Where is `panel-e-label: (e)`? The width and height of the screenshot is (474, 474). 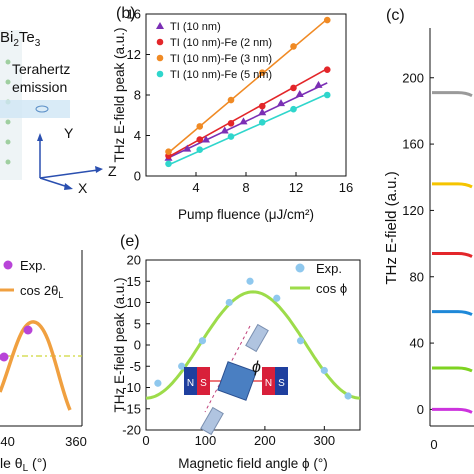 panel-e-label: (e) is located at coordinates (130, 241).